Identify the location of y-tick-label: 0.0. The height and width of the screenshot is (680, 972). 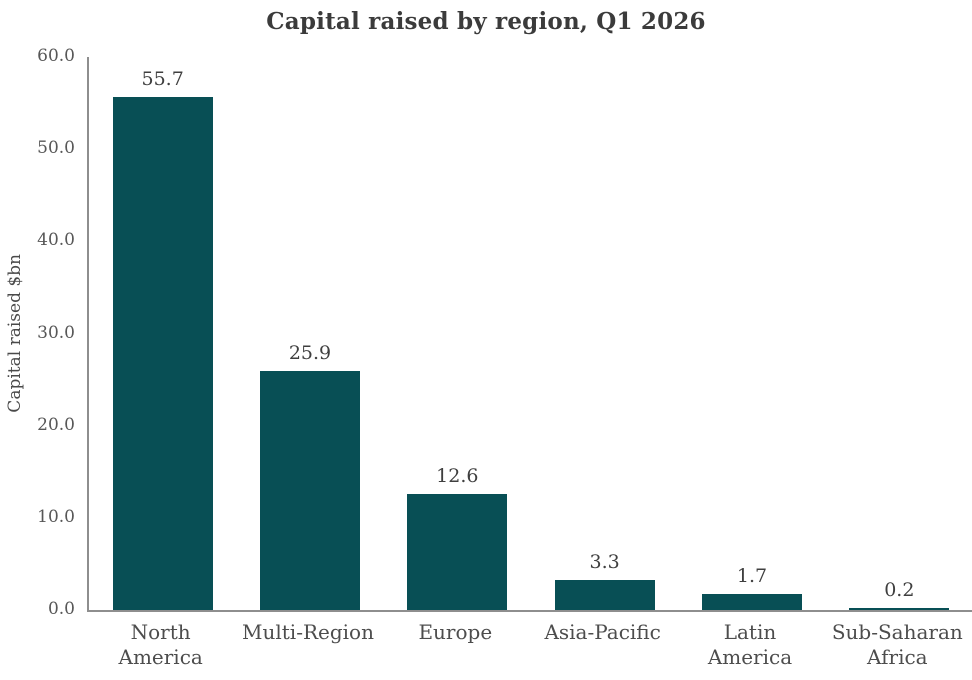
(61, 609).